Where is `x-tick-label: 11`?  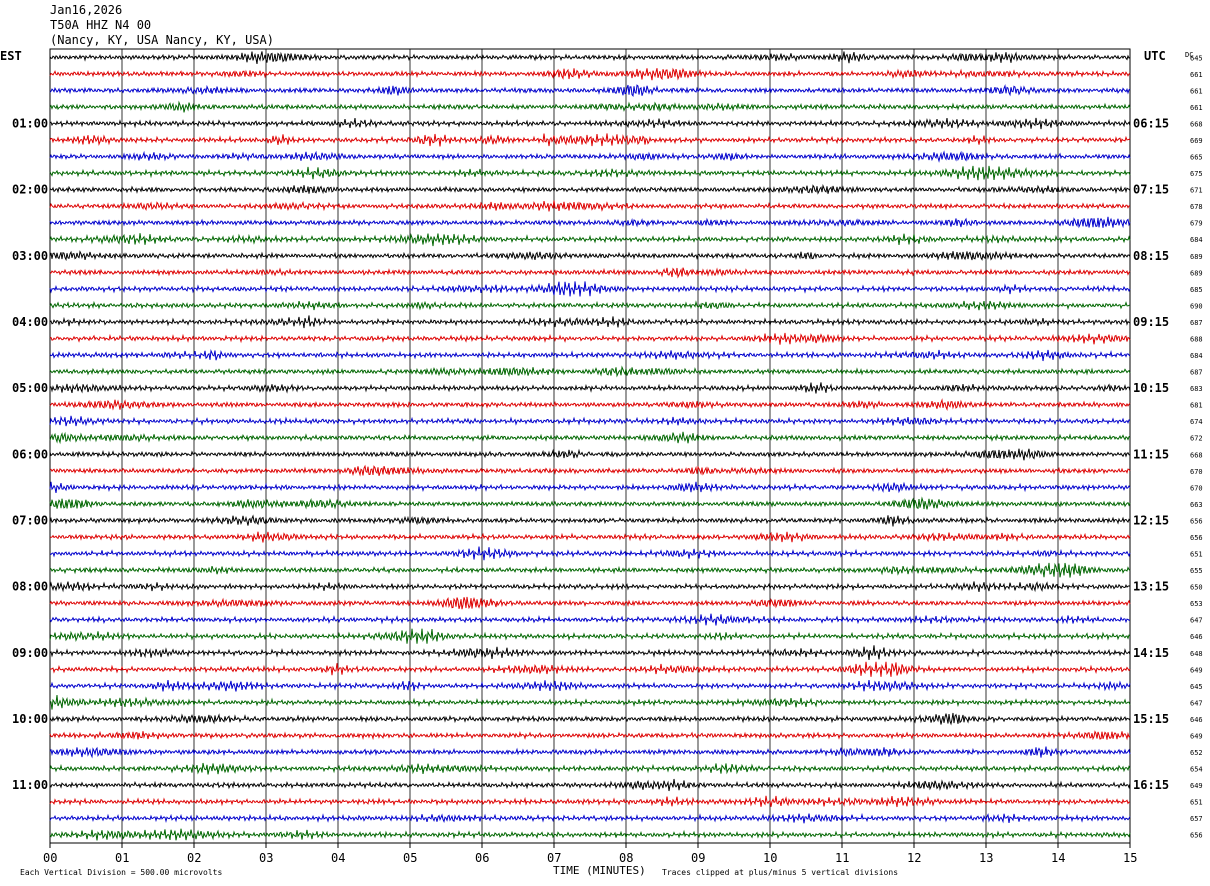 x-tick-label: 11 is located at coordinates (842, 858).